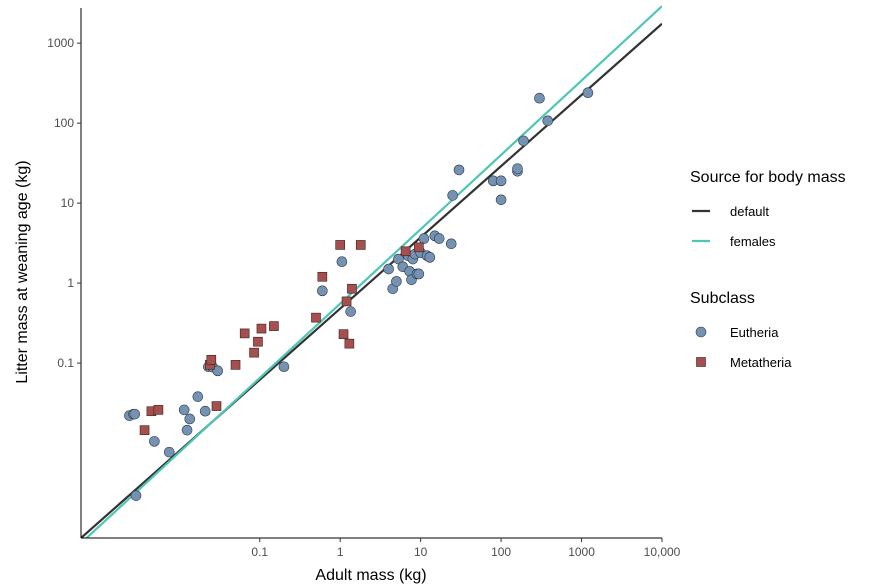  I want to click on legend-key-metatheria, so click(701, 362).